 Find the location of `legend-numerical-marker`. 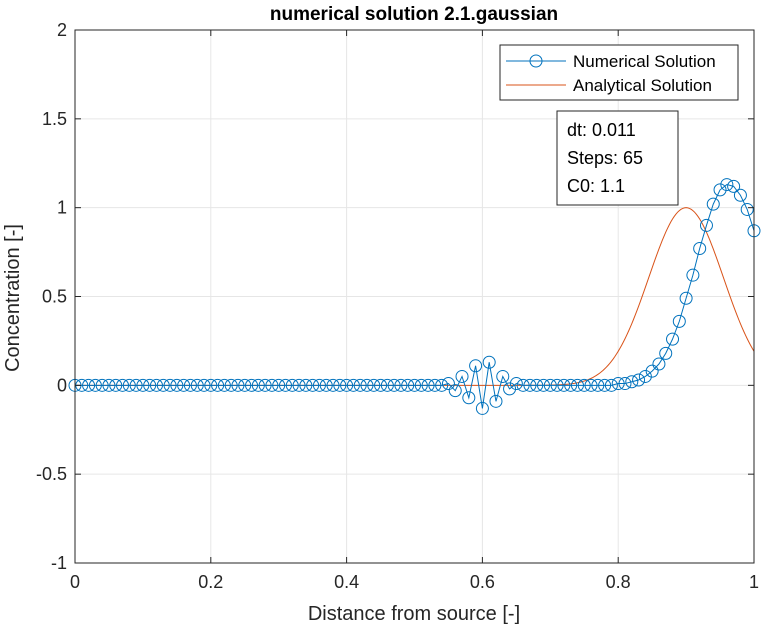

legend-numerical-marker is located at coordinates (536, 61).